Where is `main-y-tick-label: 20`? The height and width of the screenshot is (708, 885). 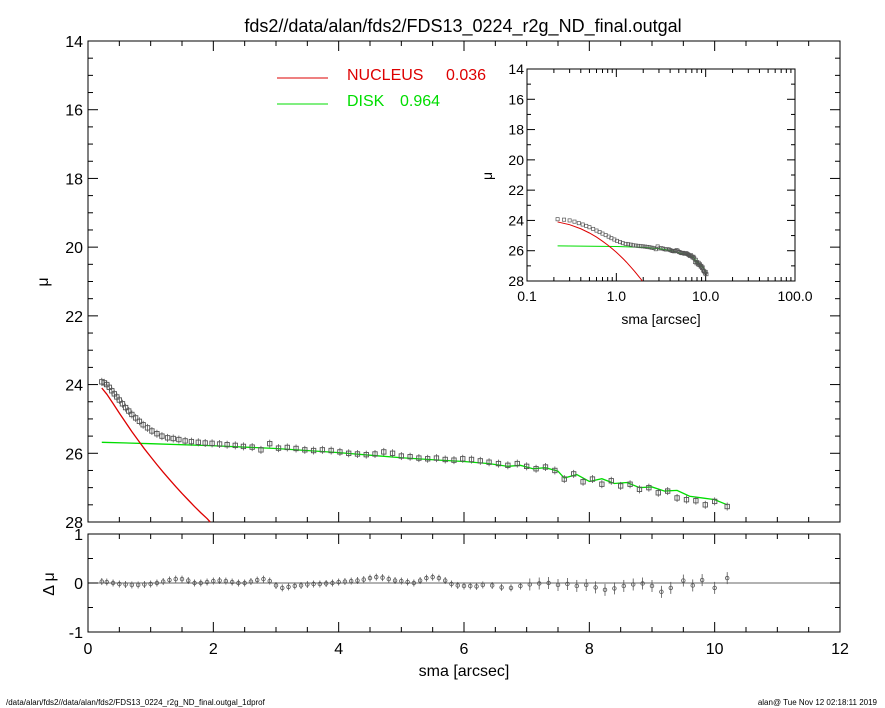 main-y-tick-label: 20 is located at coordinates (74, 248).